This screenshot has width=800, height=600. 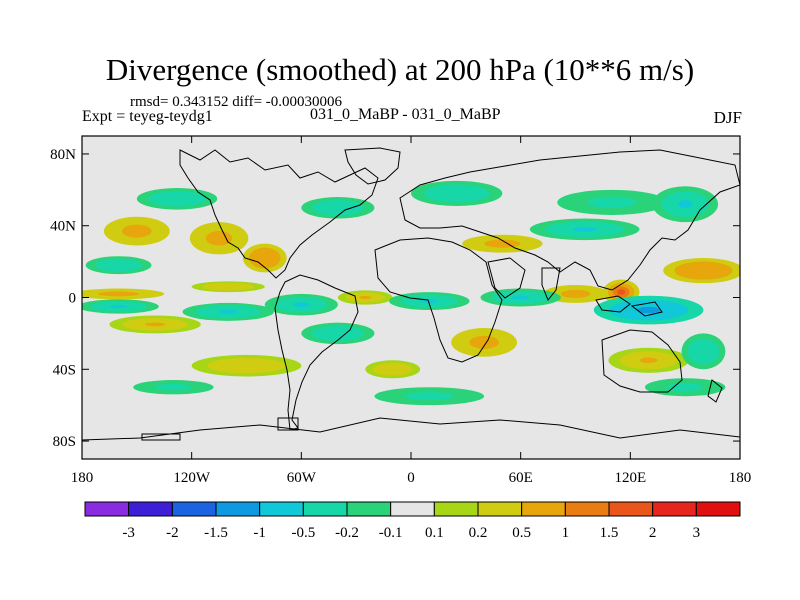 What do you see at coordinates (259, 533) in the screenshot?
I see `colorbar-label: -1` at bounding box center [259, 533].